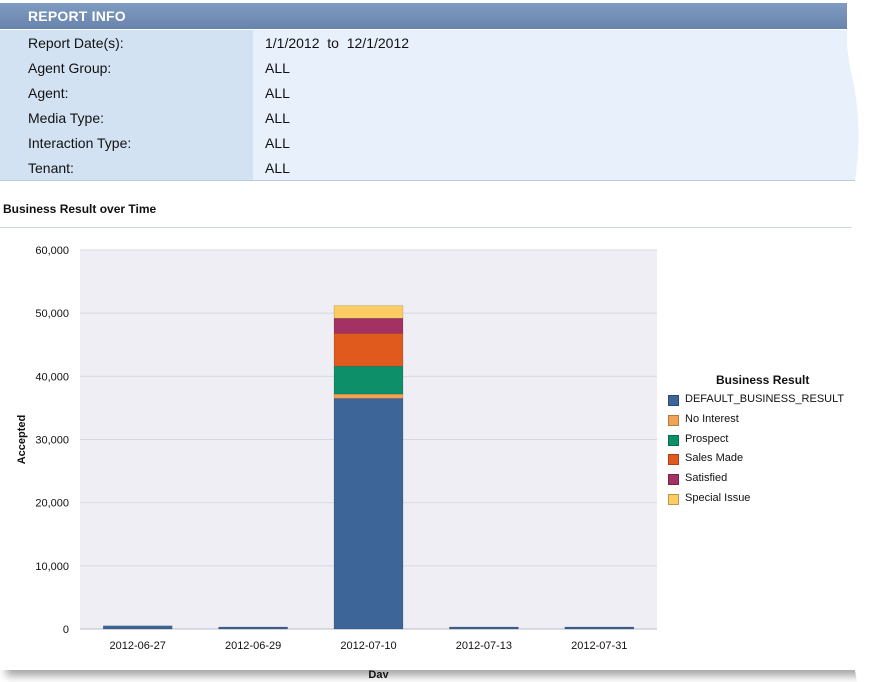 This screenshot has height=682, width=887. What do you see at coordinates (48, 93) in the screenshot?
I see `row-label: Agent:` at bounding box center [48, 93].